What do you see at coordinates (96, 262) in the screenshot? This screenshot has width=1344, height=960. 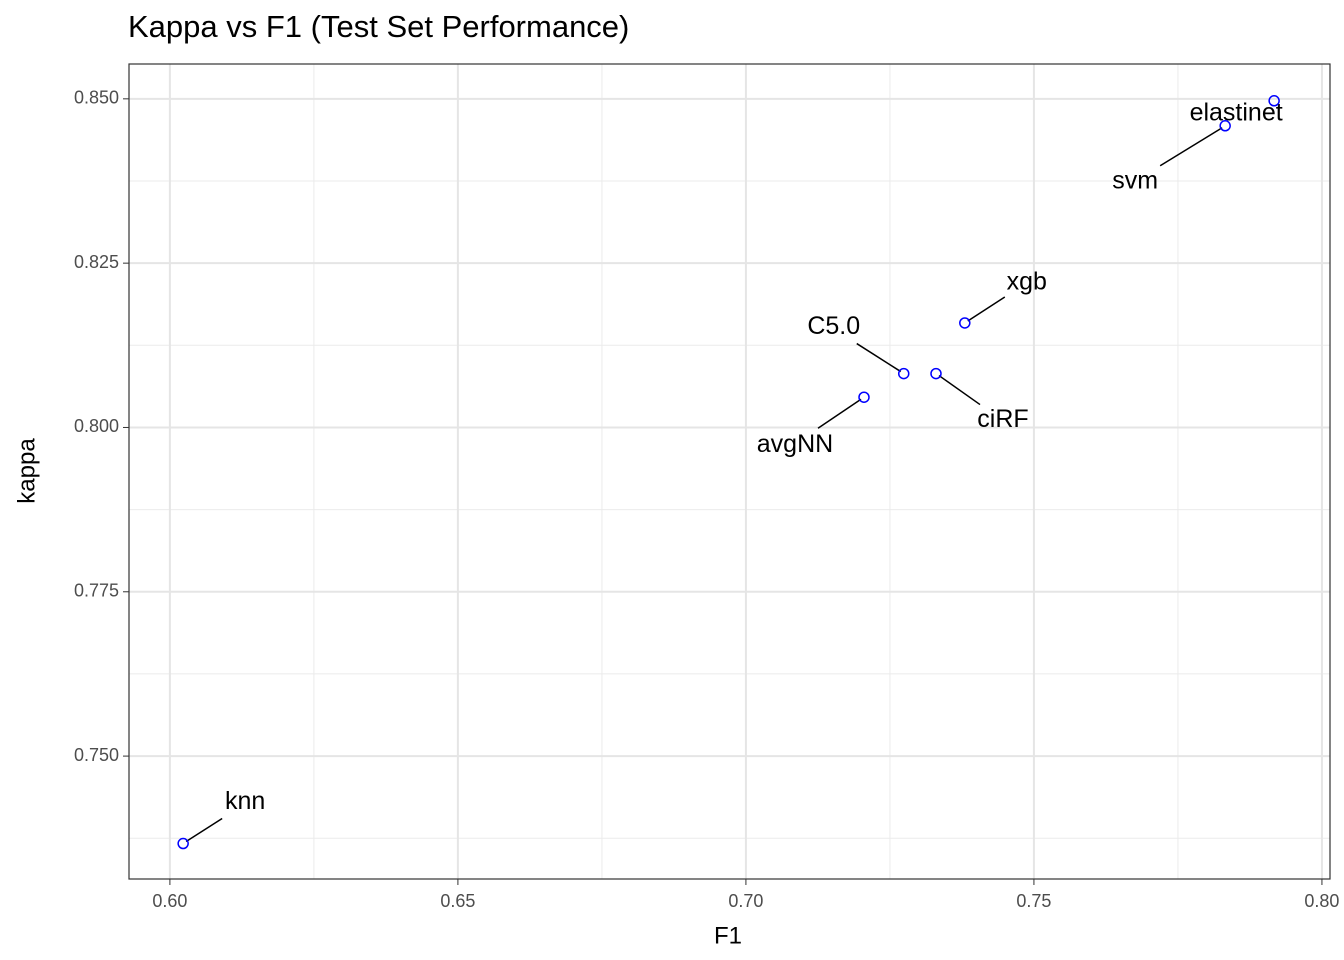 I see `y-tick-label: 0.825` at bounding box center [96, 262].